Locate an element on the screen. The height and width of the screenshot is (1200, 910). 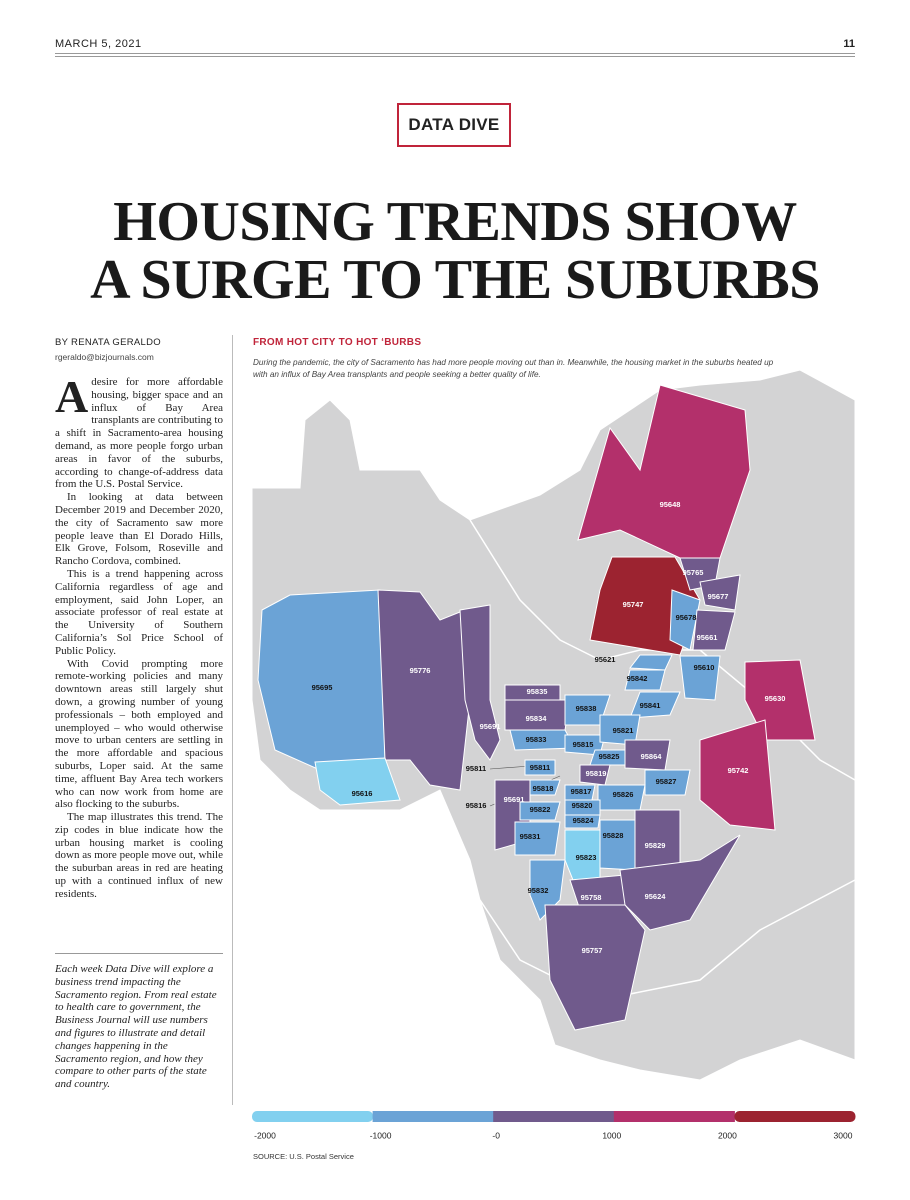
zip-label: 95817 is located at coordinates (581, 791).